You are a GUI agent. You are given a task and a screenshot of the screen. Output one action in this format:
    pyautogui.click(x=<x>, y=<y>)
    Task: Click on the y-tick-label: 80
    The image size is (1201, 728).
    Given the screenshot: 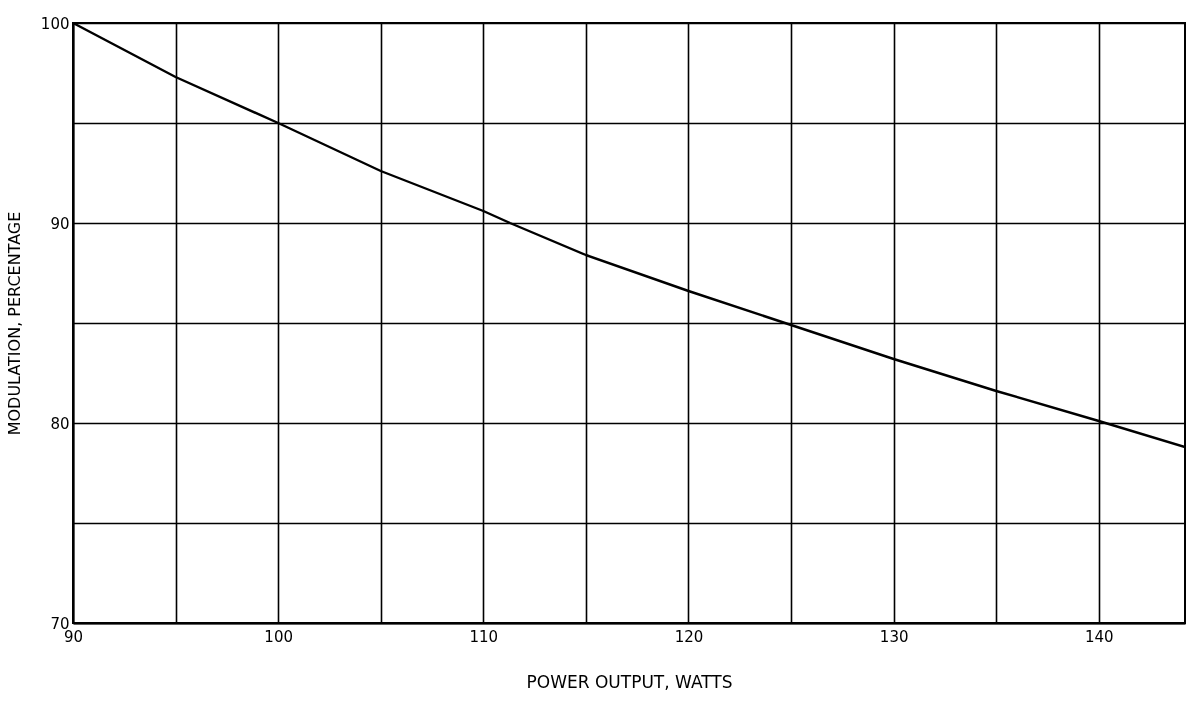 What is the action you would take?
    pyautogui.click(x=60, y=423)
    